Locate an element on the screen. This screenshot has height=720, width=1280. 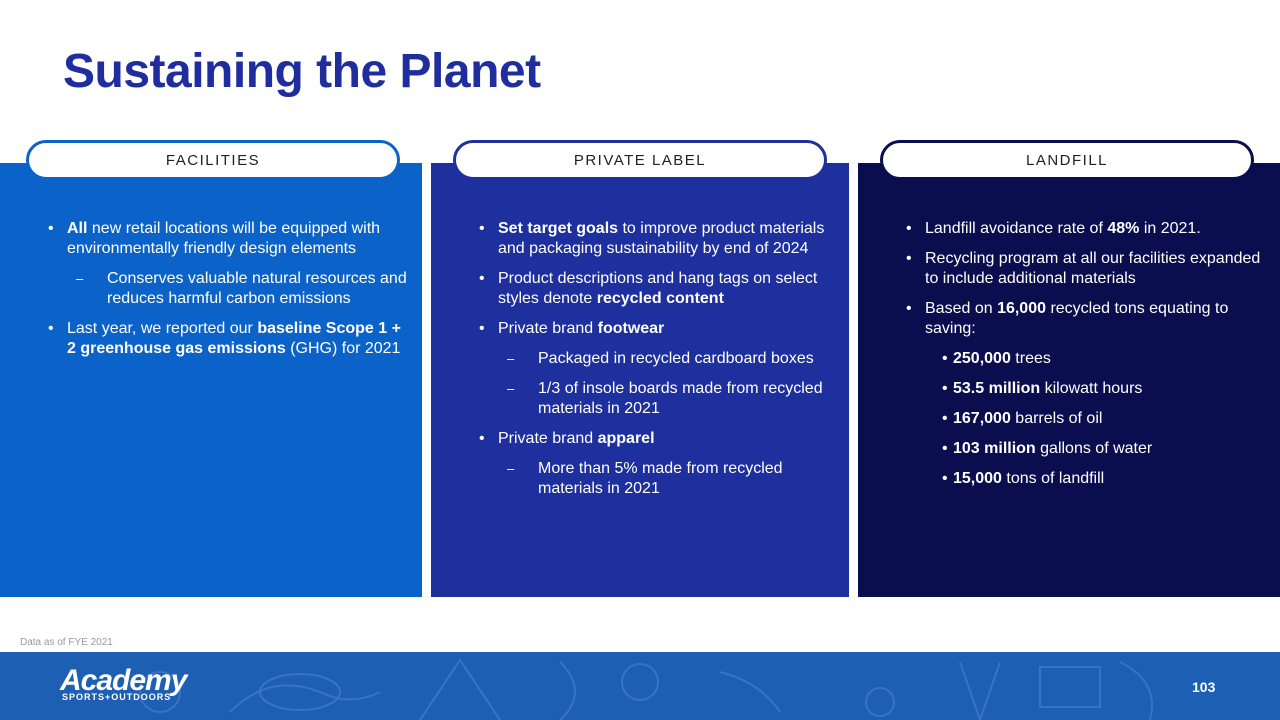
text-run: recycled content is located at coordinates (660, 298).